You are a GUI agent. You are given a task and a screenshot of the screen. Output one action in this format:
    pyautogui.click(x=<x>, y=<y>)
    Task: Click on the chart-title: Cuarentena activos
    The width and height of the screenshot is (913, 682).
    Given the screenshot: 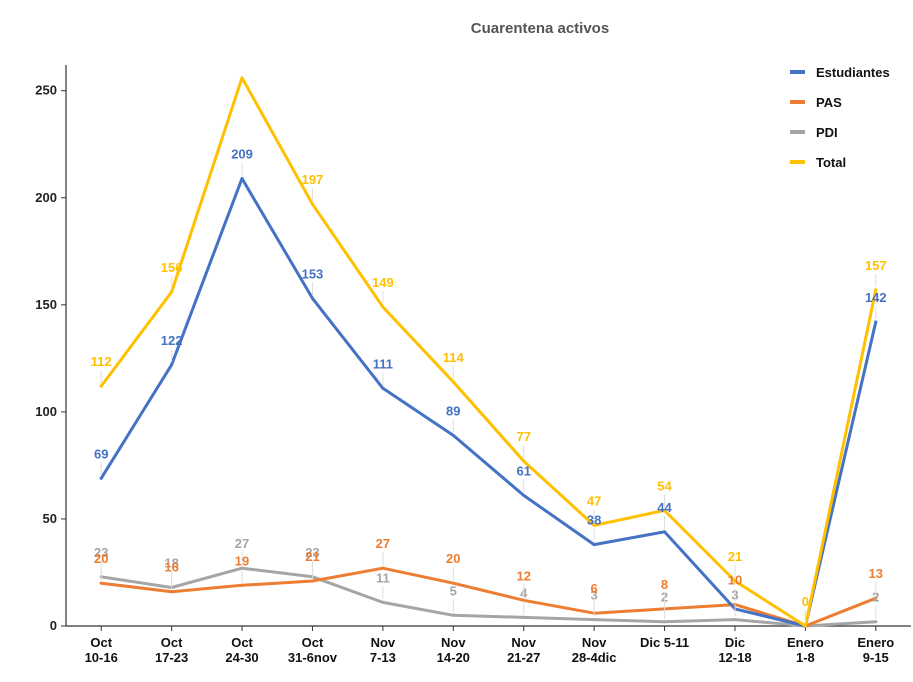 What is the action you would take?
    pyautogui.click(x=540, y=28)
    